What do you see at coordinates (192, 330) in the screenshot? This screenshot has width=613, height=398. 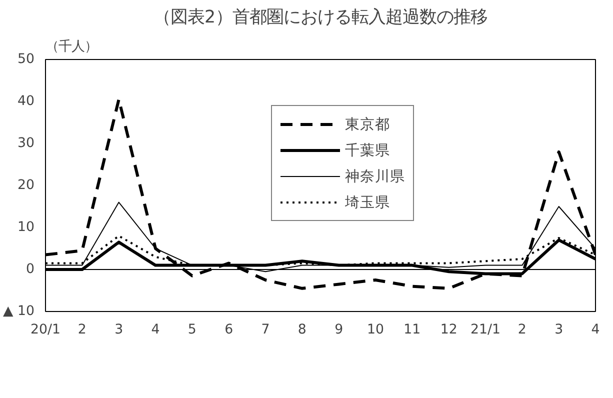 I see `x-tick-label: 5` at bounding box center [192, 330].